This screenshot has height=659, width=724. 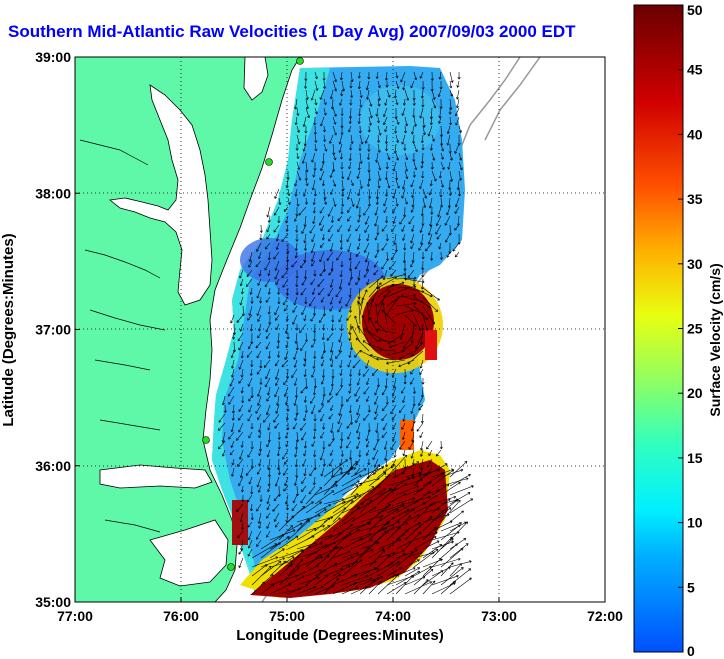 What do you see at coordinates (695, 523) in the screenshot?
I see `colorbar-tick-label: 10` at bounding box center [695, 523].